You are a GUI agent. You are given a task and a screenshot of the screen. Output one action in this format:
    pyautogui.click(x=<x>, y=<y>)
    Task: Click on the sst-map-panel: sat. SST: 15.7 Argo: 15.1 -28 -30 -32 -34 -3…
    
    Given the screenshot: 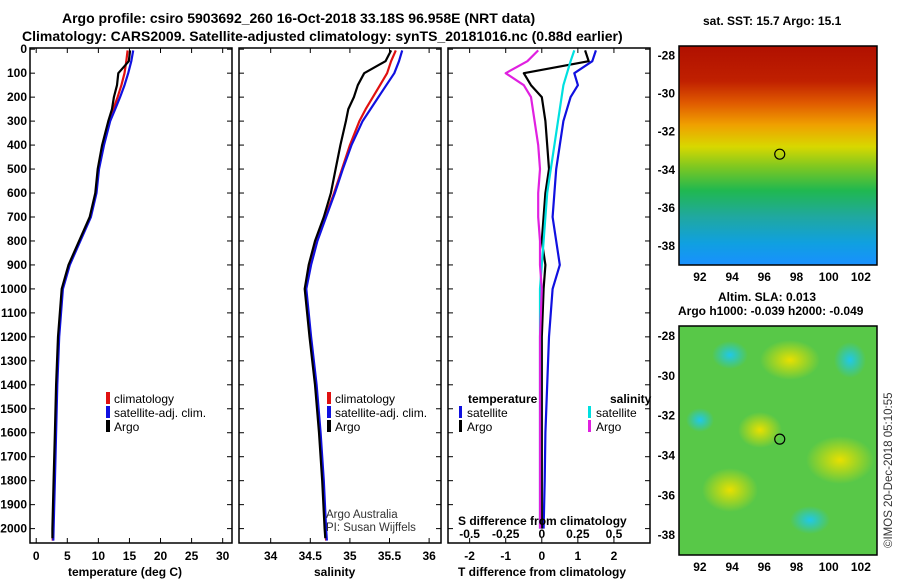 What is the action you would take?
    pyautogui.click(x=768, y=149)
    